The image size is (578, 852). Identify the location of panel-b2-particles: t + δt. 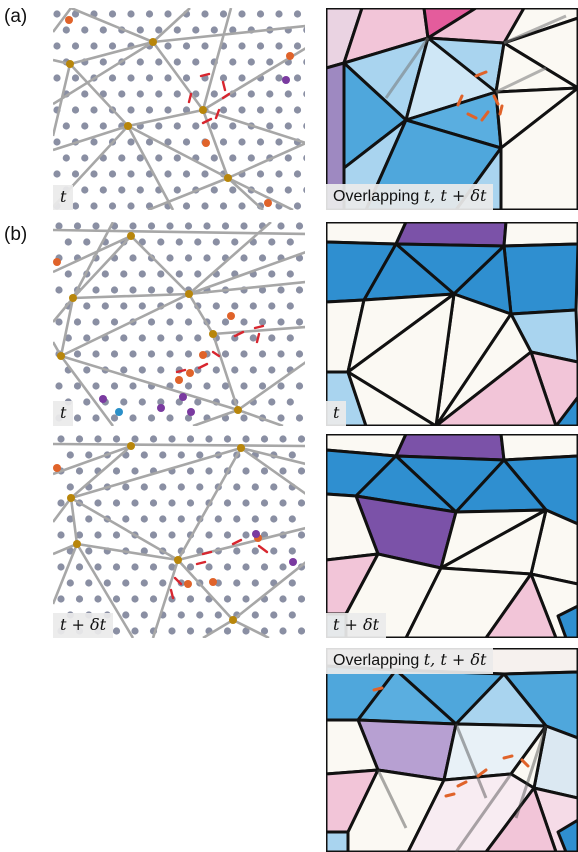
(179, 536).